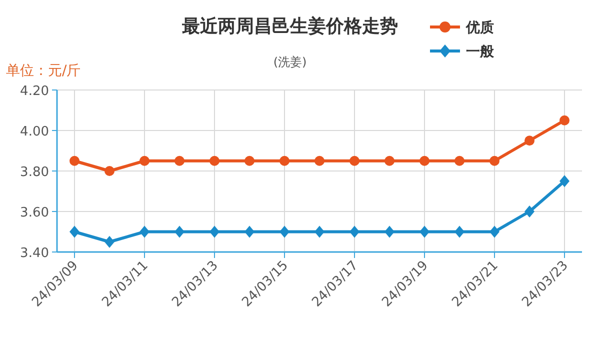 The image size is (601, 350). I want to click on chart-subtitle: (洗姜), so click(290, 62).